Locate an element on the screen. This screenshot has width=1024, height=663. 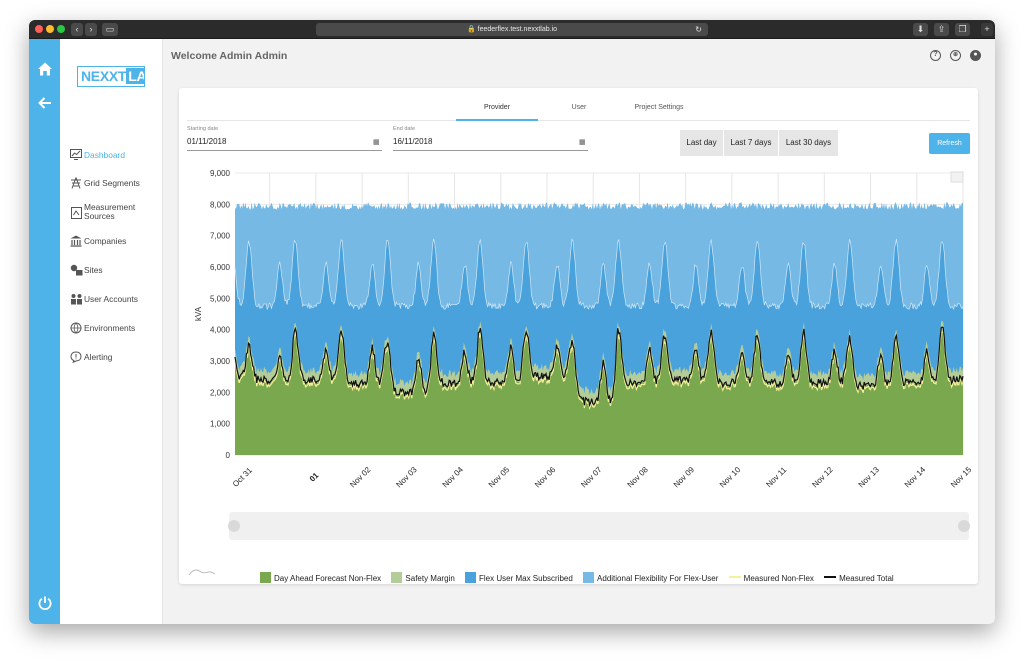
sidebar-item-label: Measurement Sources is located at coordinates (110, 211).